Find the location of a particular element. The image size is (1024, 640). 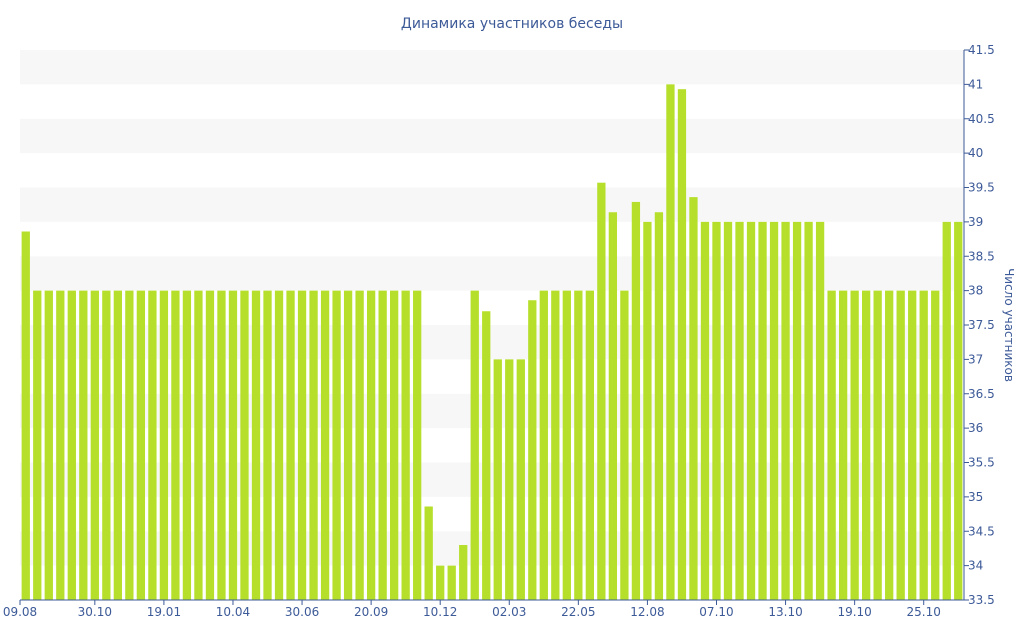

y-tick-label: 38 is located at coordinates (975, 291).